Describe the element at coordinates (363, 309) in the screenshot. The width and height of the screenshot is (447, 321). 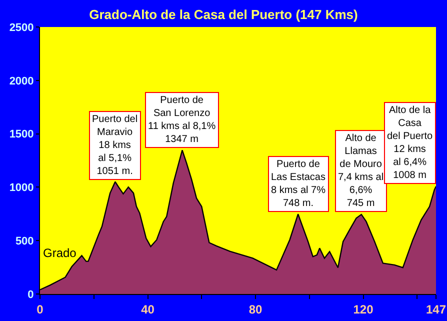
I see `x-tick-label: 120` at that location.